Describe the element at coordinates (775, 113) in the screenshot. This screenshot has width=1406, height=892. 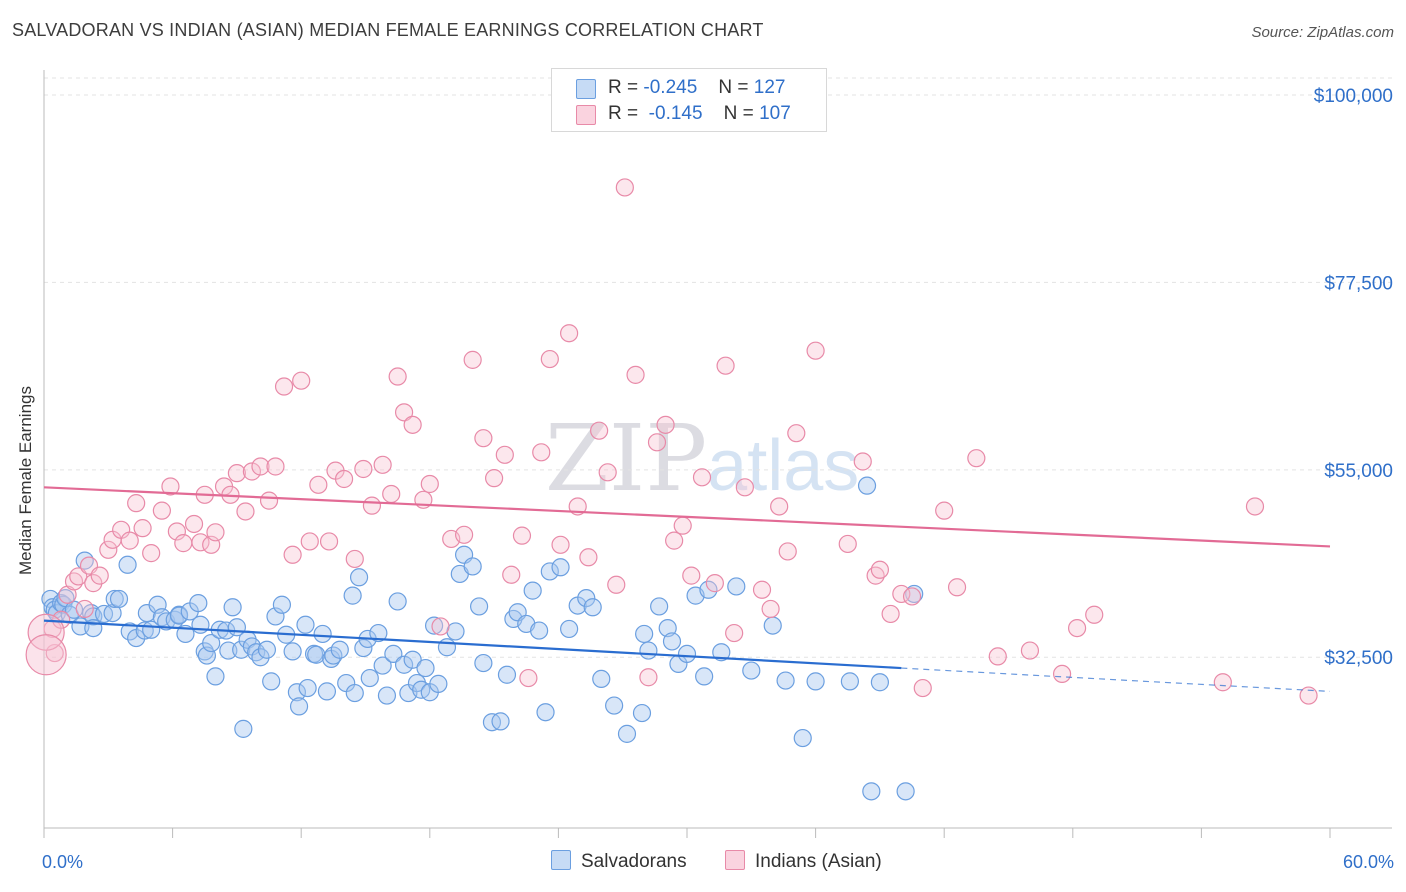
I see `legend-n-value: 107` at that location.